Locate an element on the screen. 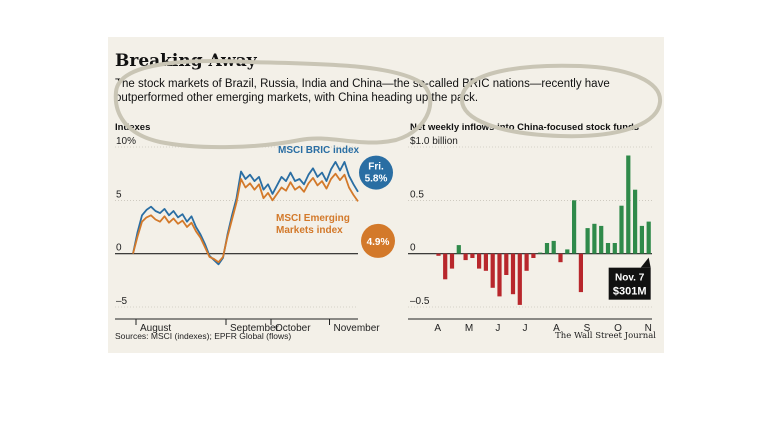  series-label-bric: MSCI BRIC index is located at coordinates (319, 150).